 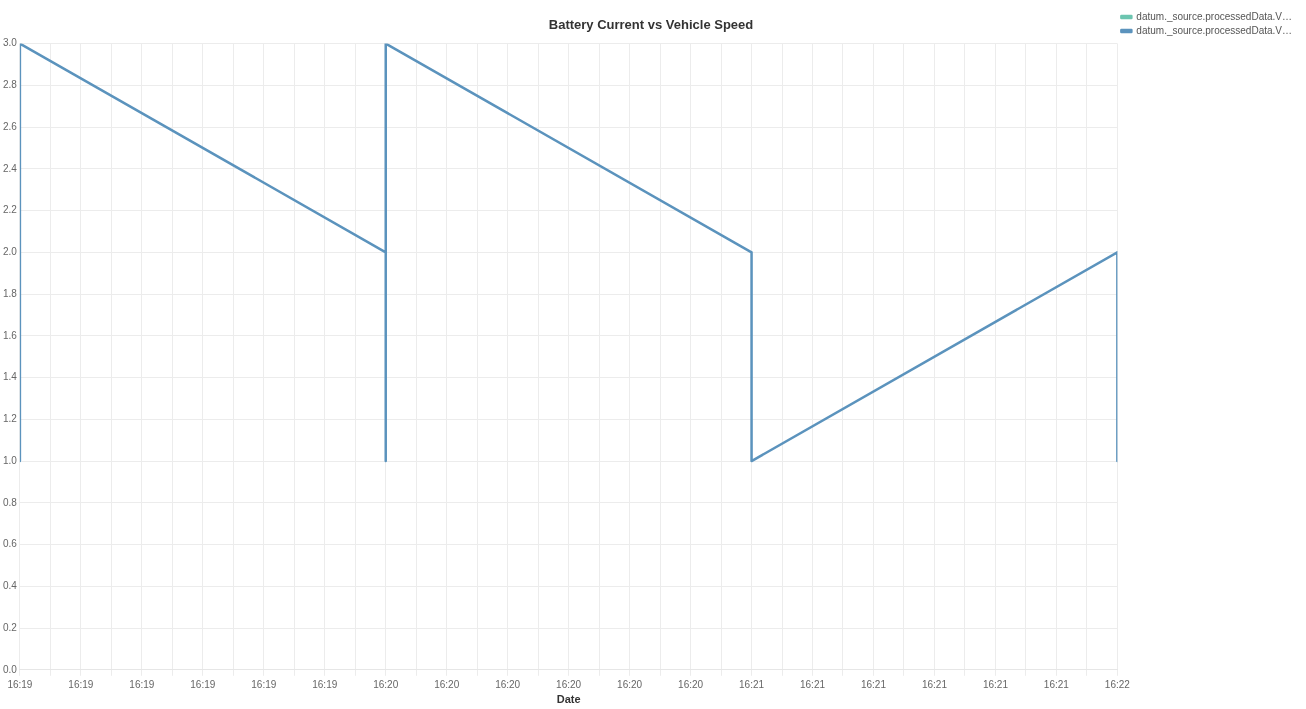 I want to click on x-axis-title: Date, so click(x=568, y=699).